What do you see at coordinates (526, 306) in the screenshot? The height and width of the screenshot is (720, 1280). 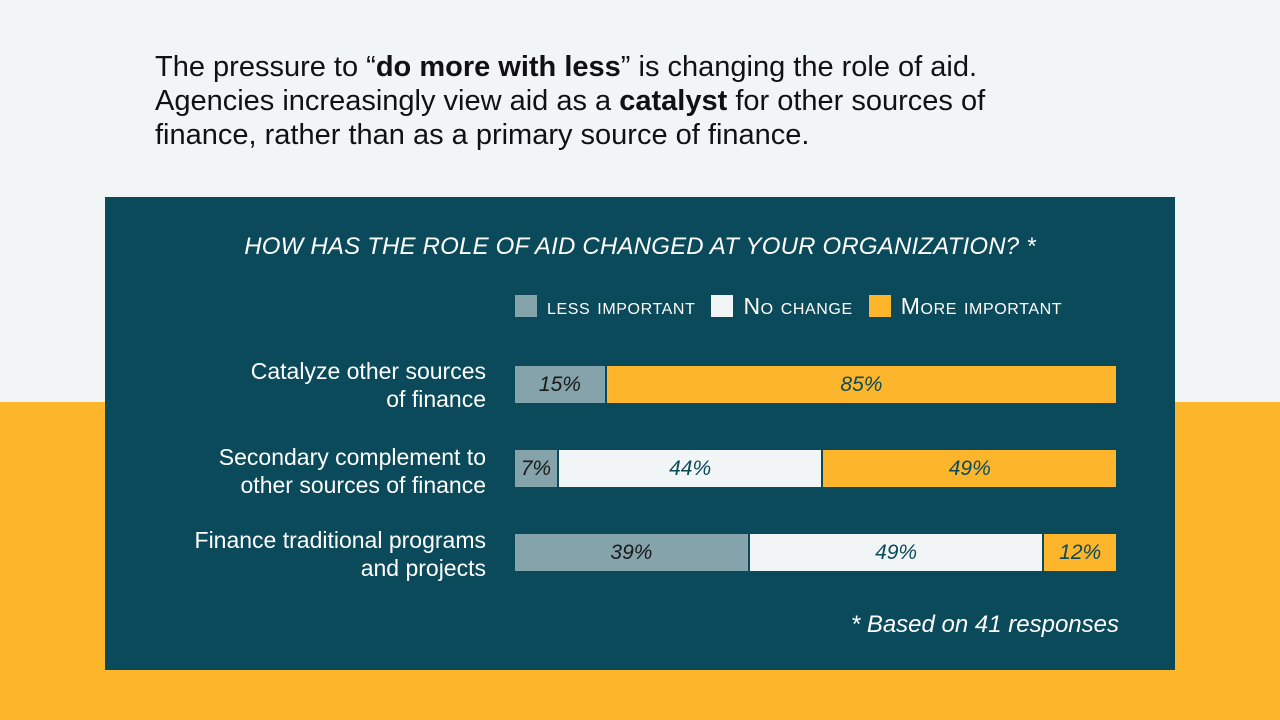 I see `legend-swatch-less` at bounding box center [526, 306].